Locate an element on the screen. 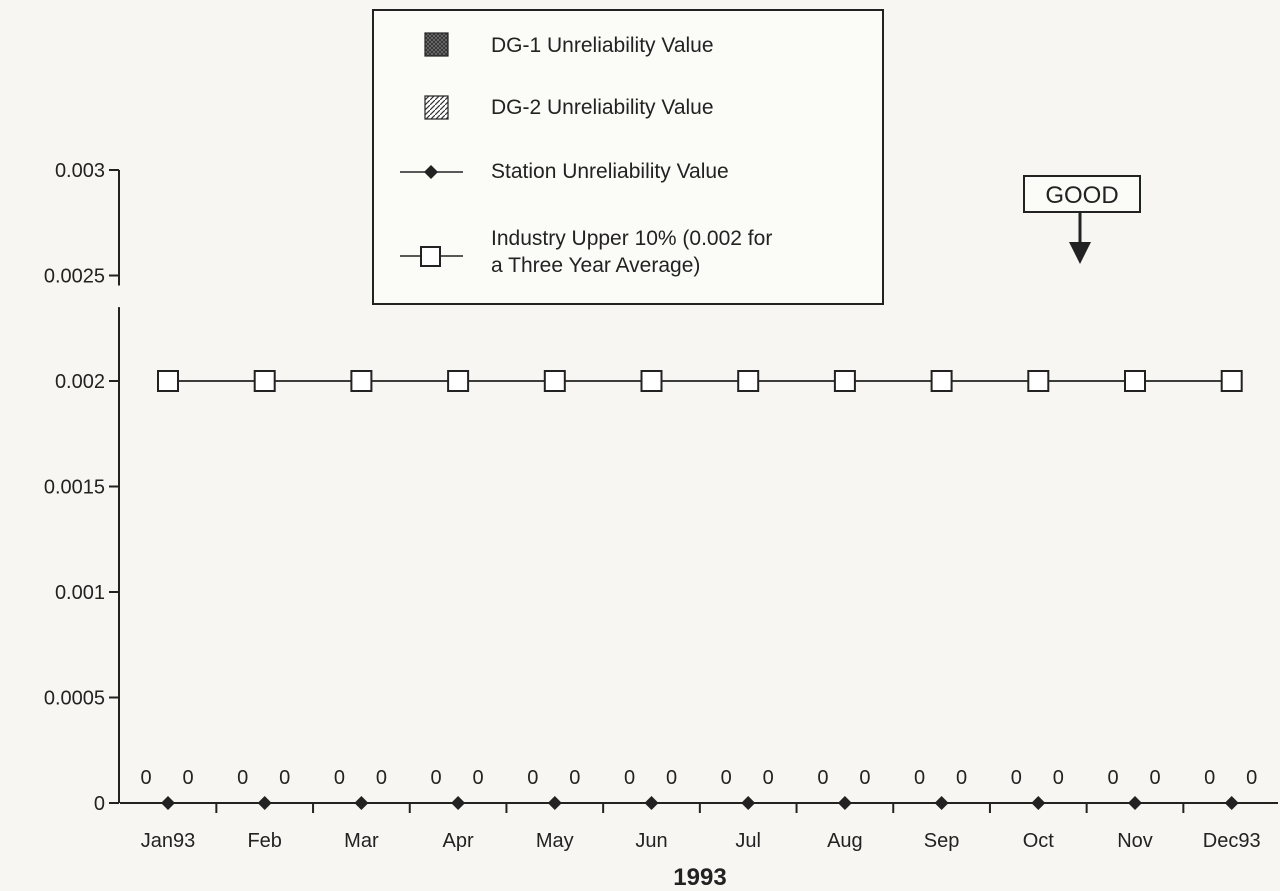 This screenshot has height=891, width=1280. x-tick-label: Mar is located at coordinates (361, 841).